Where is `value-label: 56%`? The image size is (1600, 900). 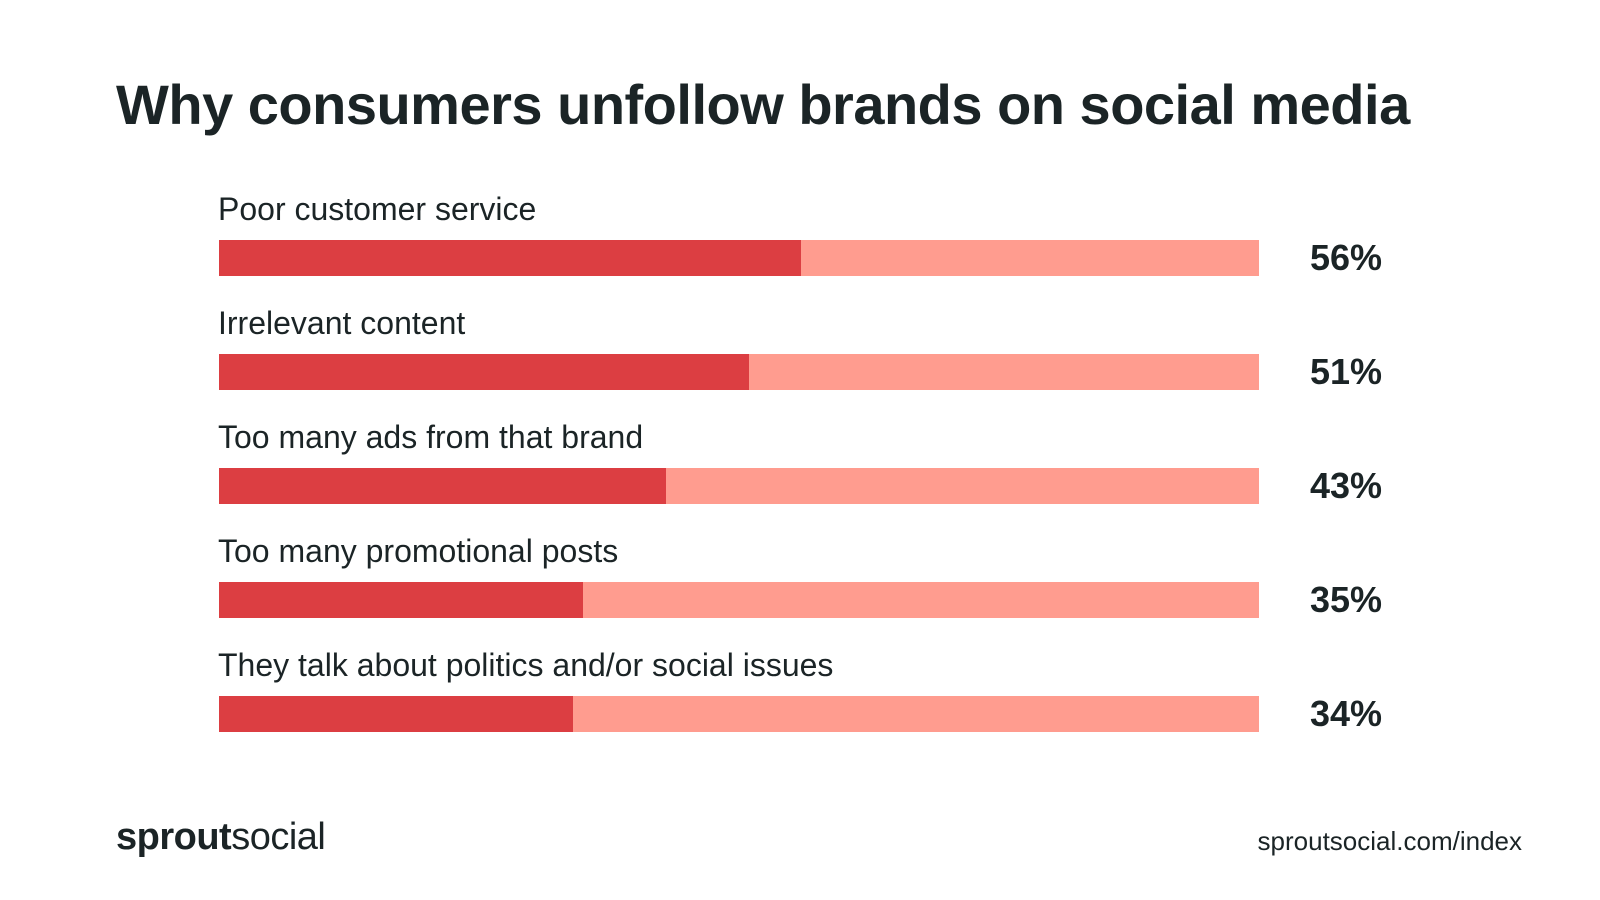 value-label: 56% is located at coordinates (1346, 257).